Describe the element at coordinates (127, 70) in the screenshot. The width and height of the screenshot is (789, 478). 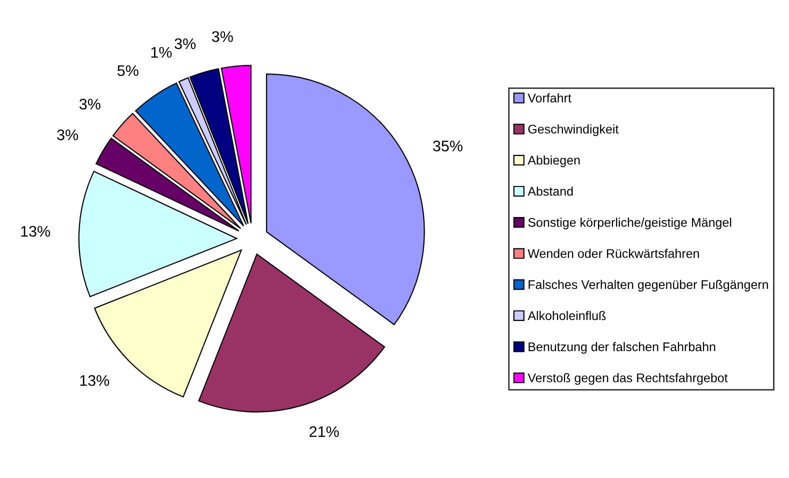
I see `data-label: 5%` at that location.